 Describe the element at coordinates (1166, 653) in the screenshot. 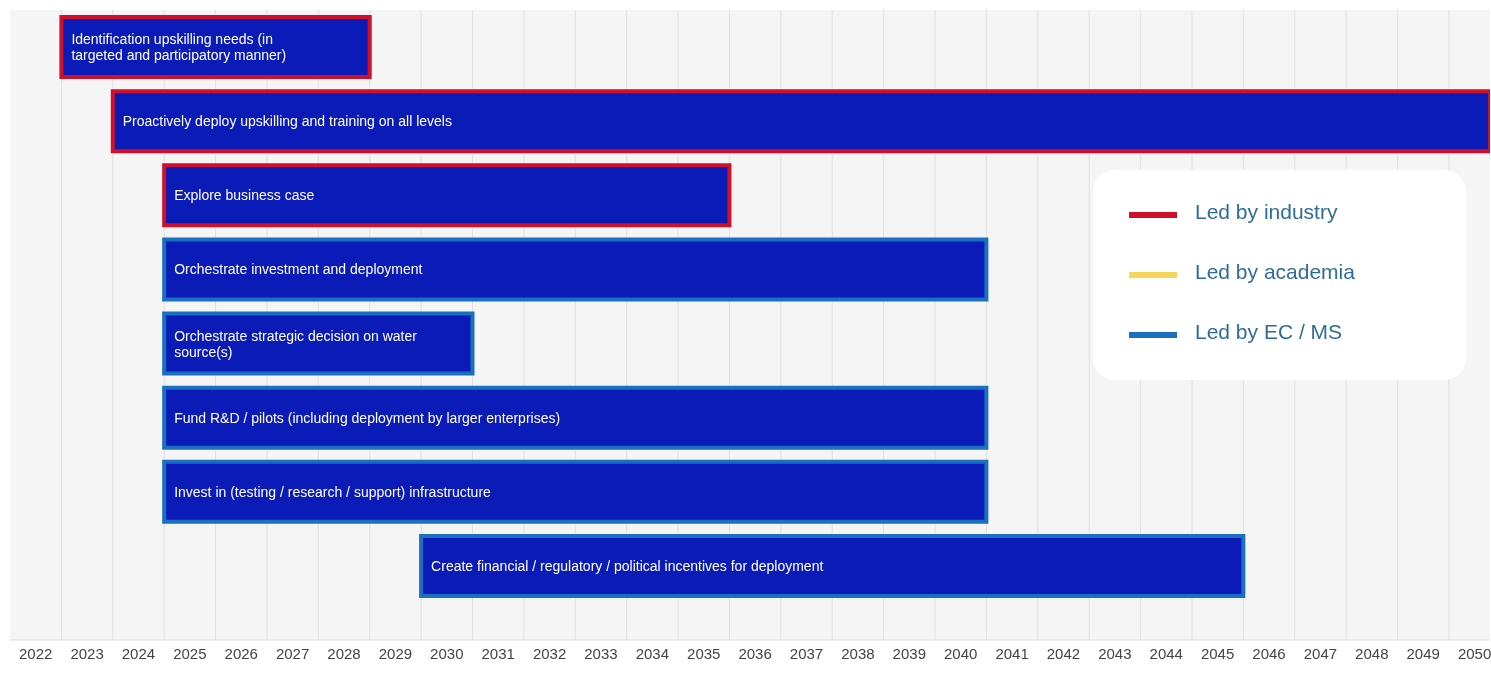

I see `x-tick-label: 2044` at that location.